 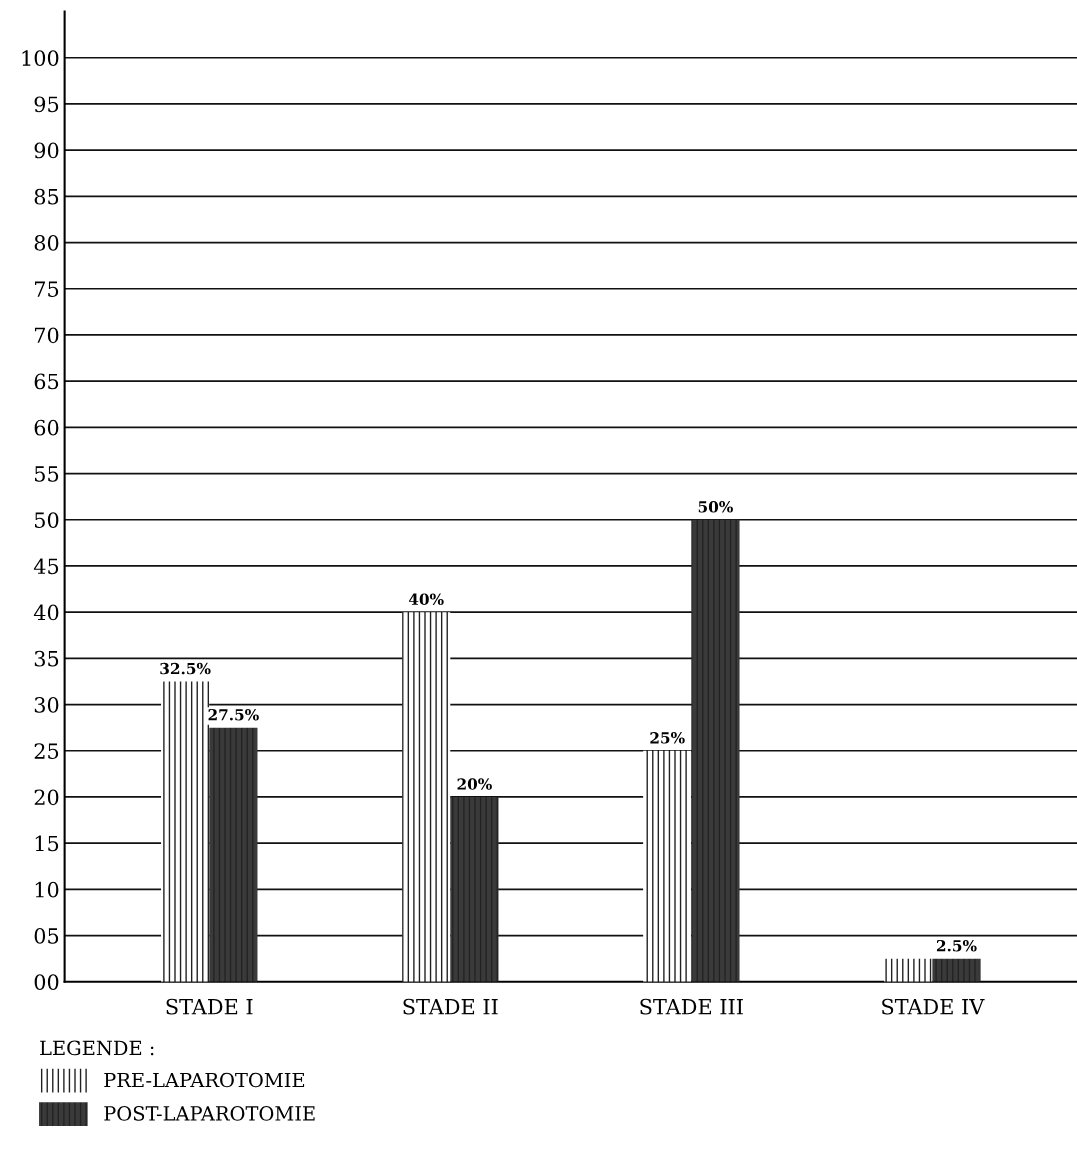 I want to click on data-label: 20%, so click(x=474, y=784).